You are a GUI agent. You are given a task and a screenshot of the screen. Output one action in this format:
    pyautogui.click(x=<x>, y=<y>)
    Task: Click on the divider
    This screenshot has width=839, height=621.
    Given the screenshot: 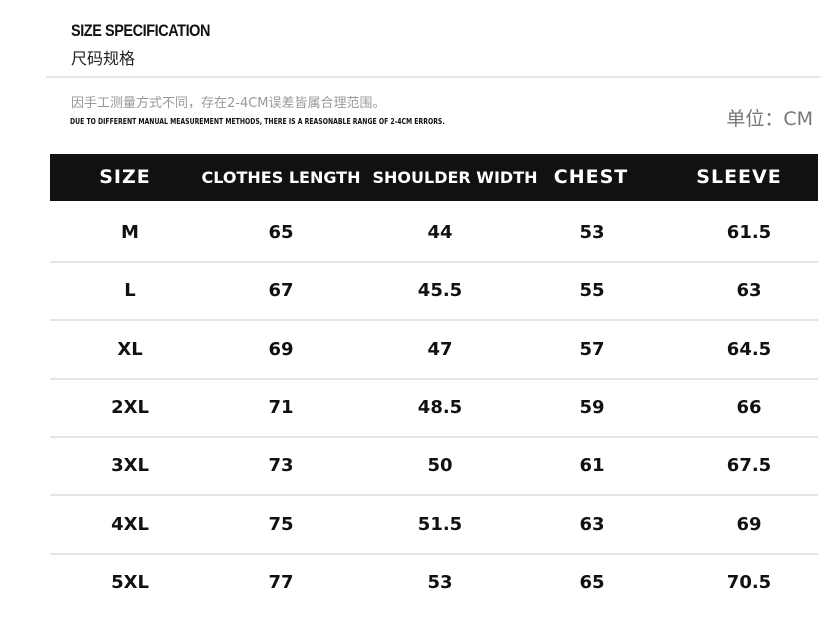 What is the action you would take?
    pyautogui.click(x=433, y=77)
    